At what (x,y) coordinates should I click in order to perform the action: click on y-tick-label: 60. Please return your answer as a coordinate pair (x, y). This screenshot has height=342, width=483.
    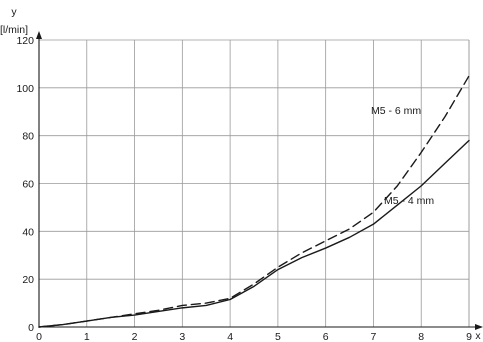
    Looking at the image, I should click on (28, 185).